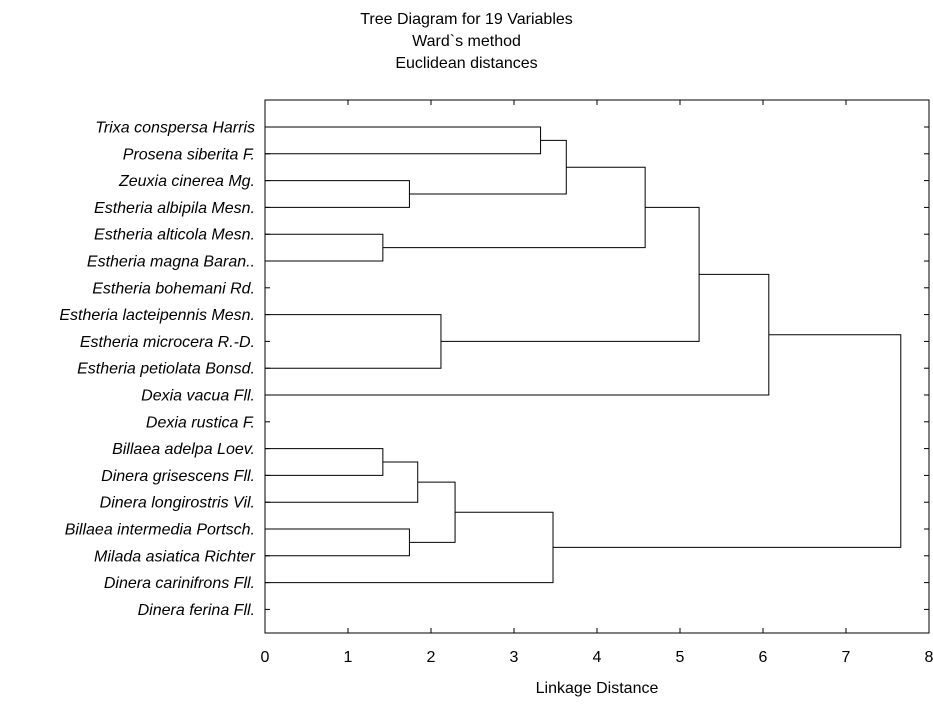 Image resolution: width=933 pixels, height=704 pixels. What do you see at coordinates (166, 369) in the screenshot?
I see `leaf-label: Estheria petiolata Bonsd.` at bounding box center [166, 369].